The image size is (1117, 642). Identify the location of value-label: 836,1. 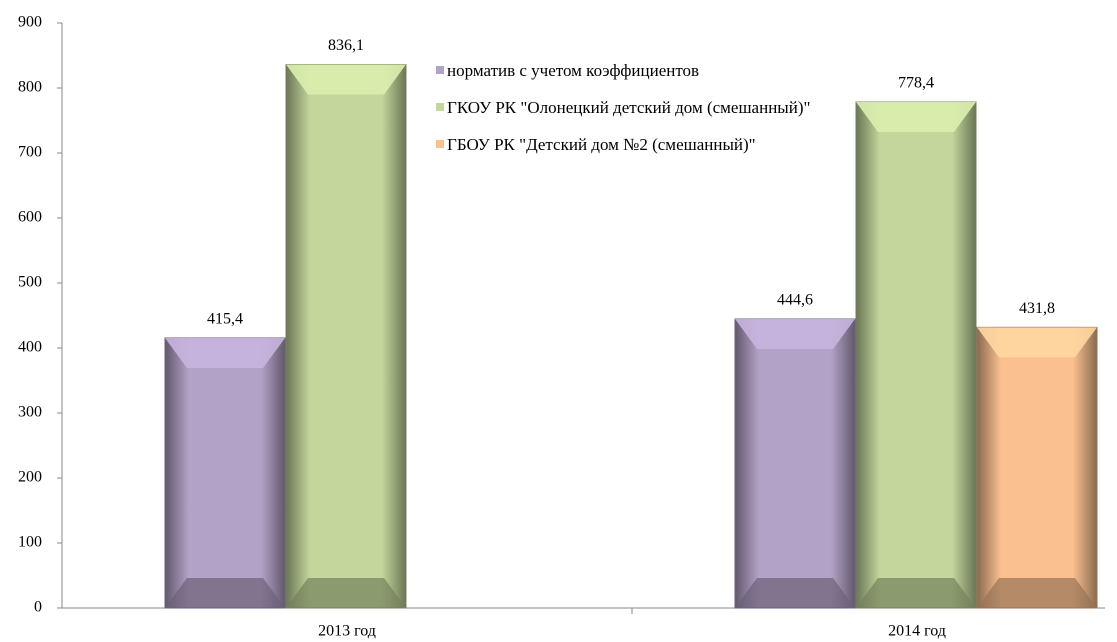
(346, 45).